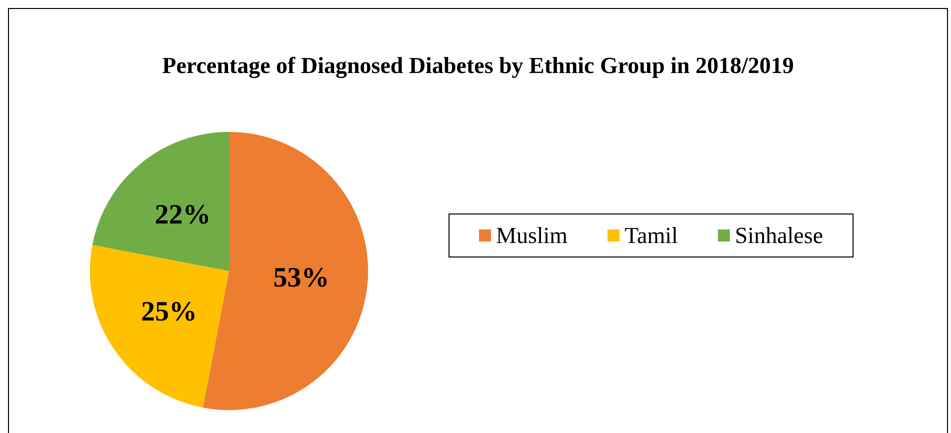  I want to click on data-label: 25%, so click(168, 312).